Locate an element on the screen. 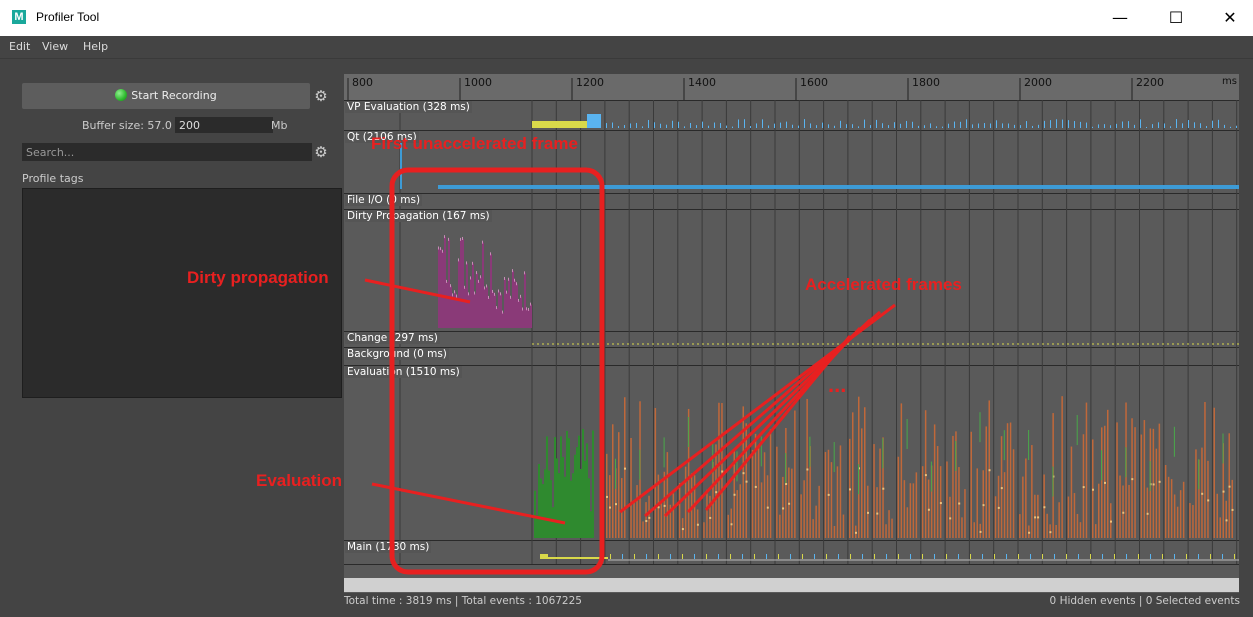  vp-evaluation-marks is located at coordinates (921, 123).